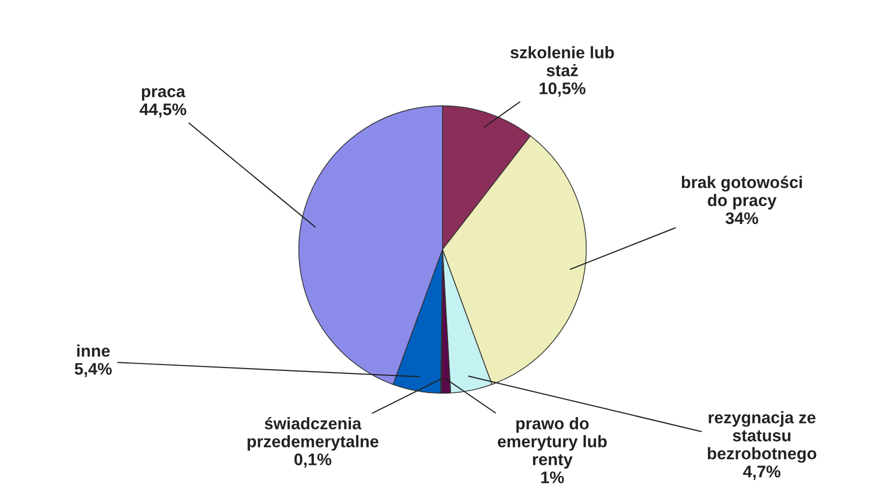 The image size is (885, 499). I want to click on slice-label: szkolenie lub staż, so click(562, 61).